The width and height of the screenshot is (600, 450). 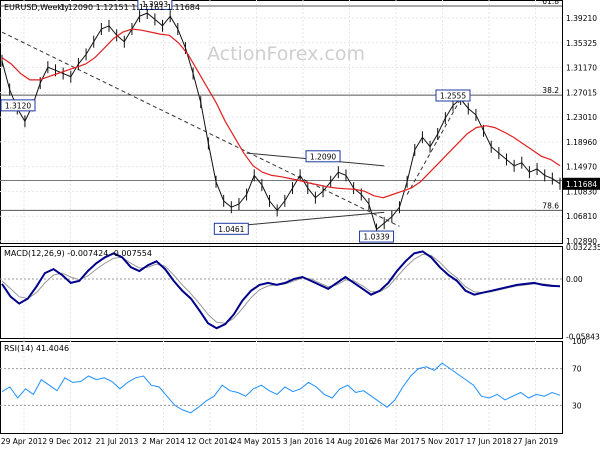 I want to click on price-y-tick-label: 1.14970, so click(x=581, y=167).